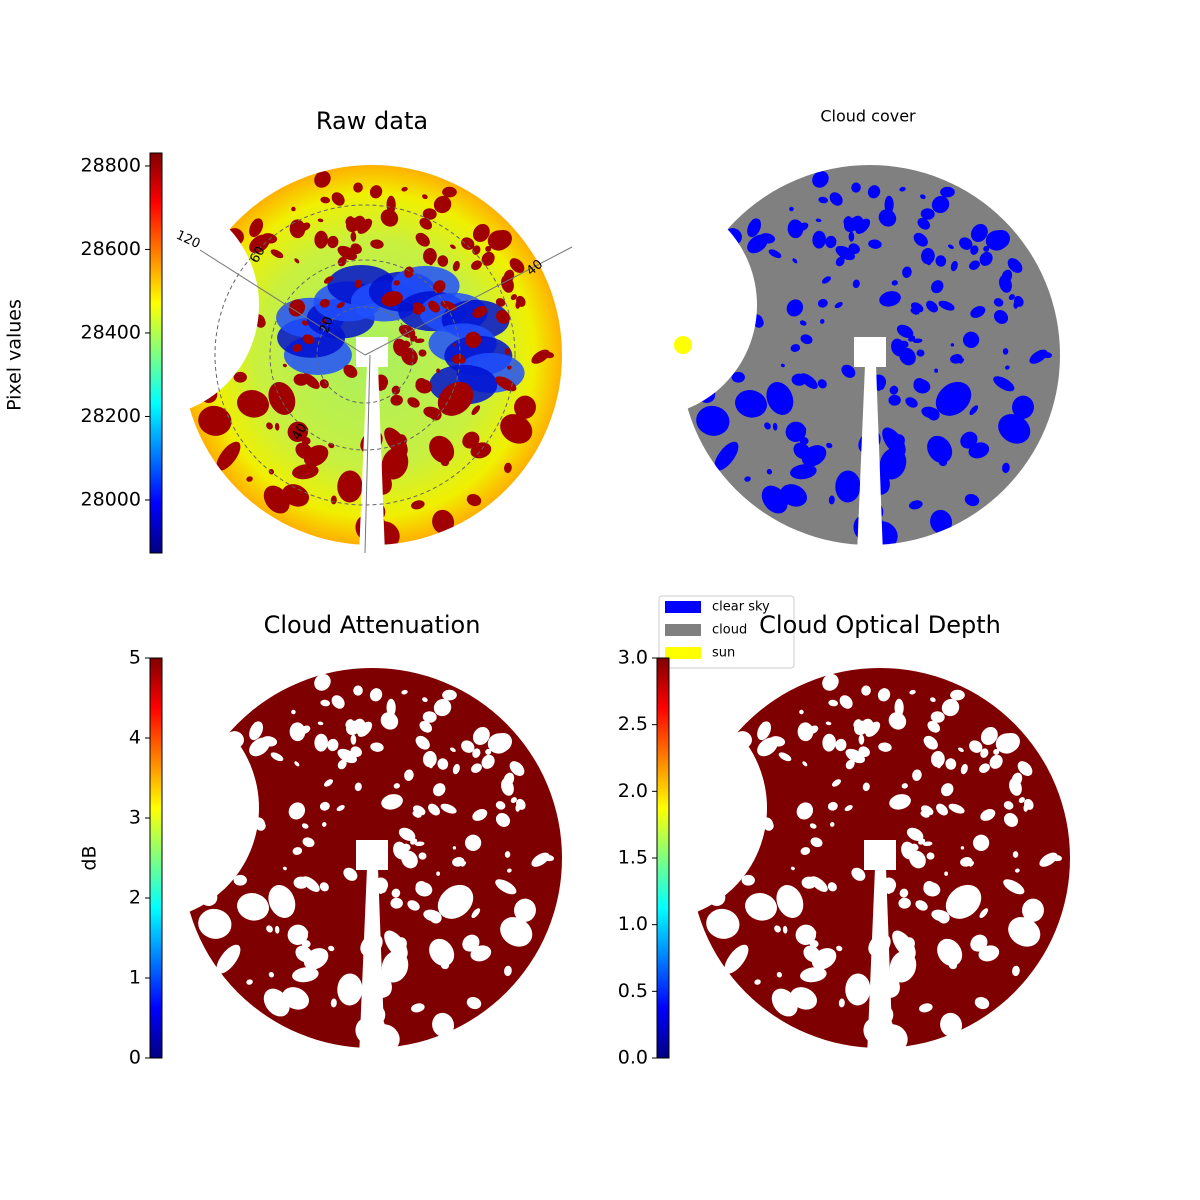 The width and height of the screenshot is (1200, 1200). Describe the element at coordinates (633, 724) in the screenshot. I see `colorbar-tick-label: 2.5` at that location.